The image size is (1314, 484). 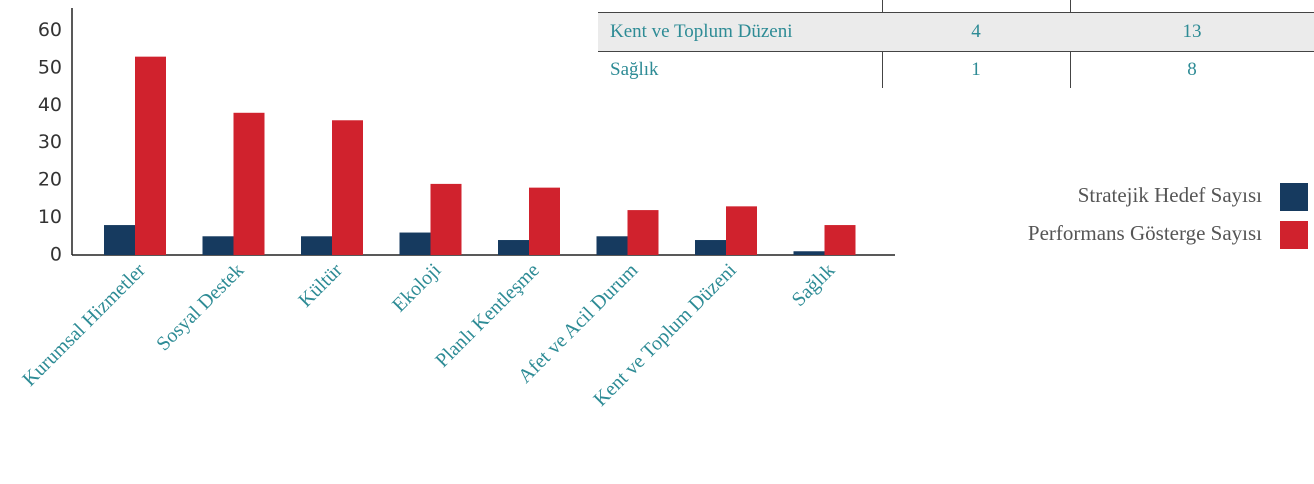 I want to click on table: Kent ve Toplum Düzeni 4 13 Sağlık 1 8, so click(x=956, y=44).